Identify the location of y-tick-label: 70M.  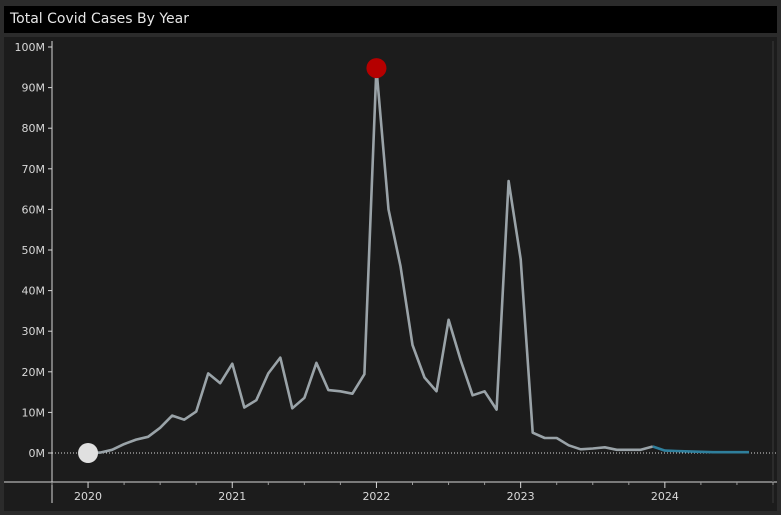
(34, 169).